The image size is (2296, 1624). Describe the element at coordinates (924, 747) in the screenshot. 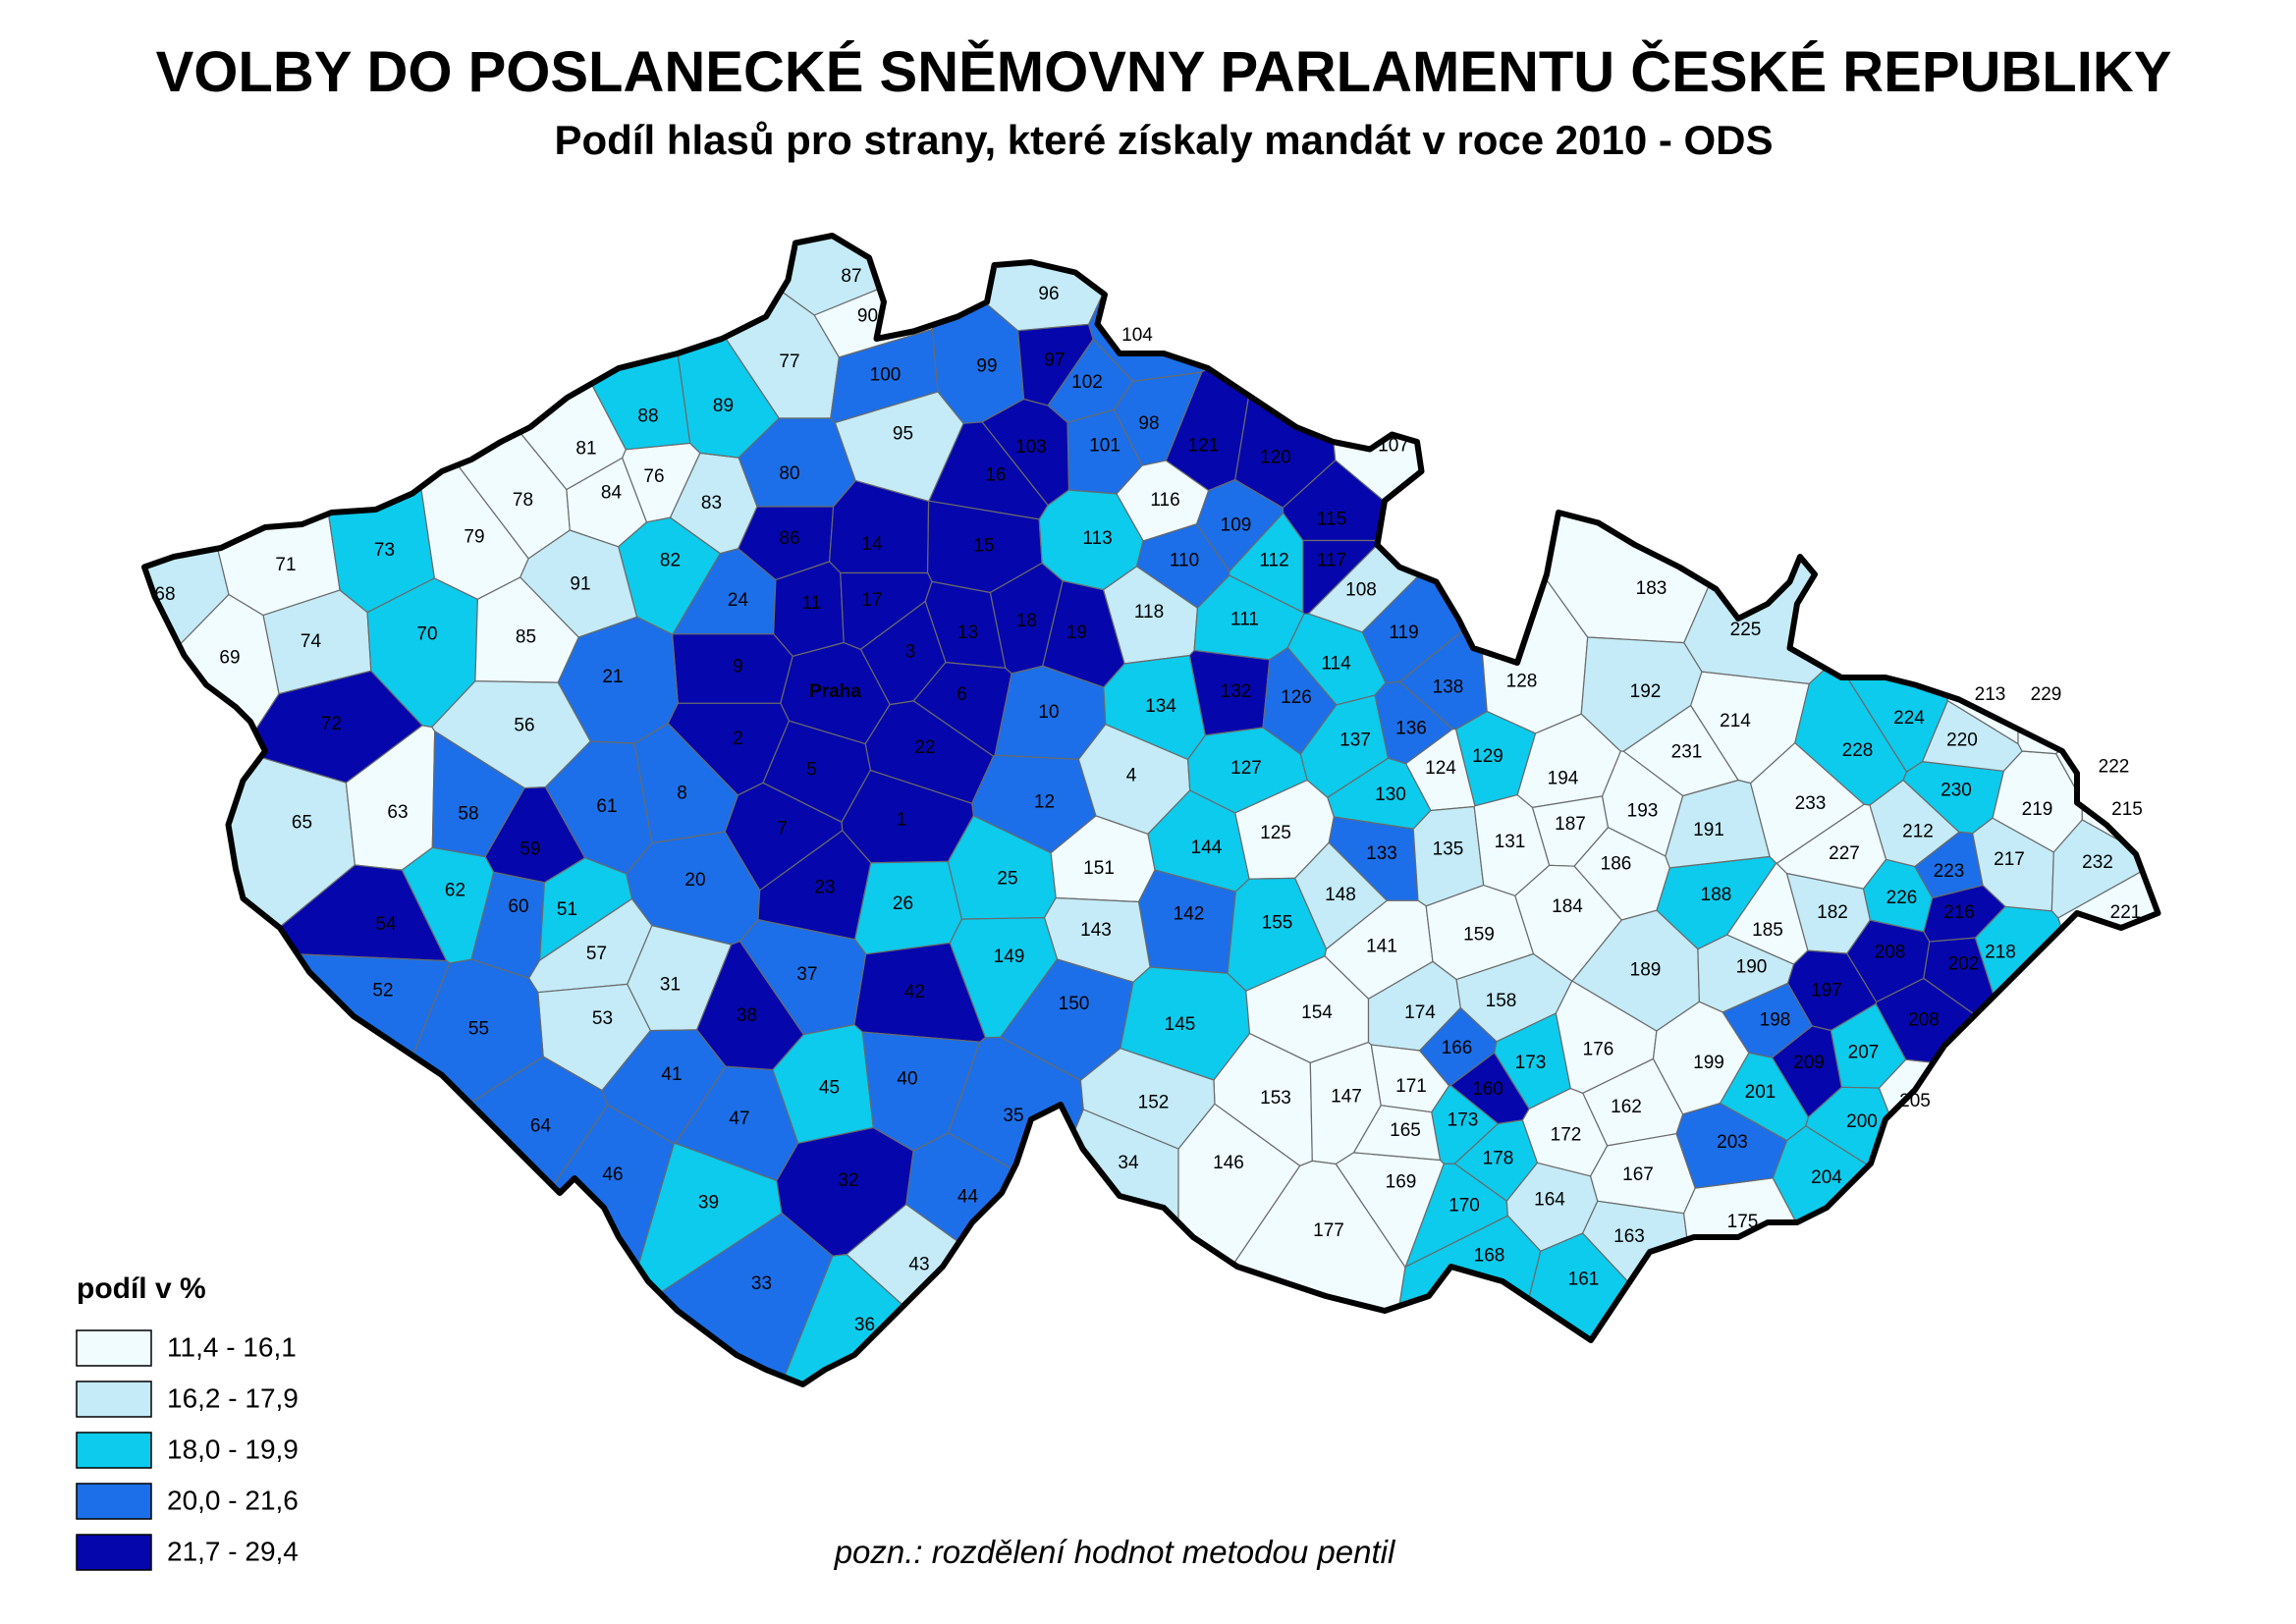

I see `region-label: 22` at that location.